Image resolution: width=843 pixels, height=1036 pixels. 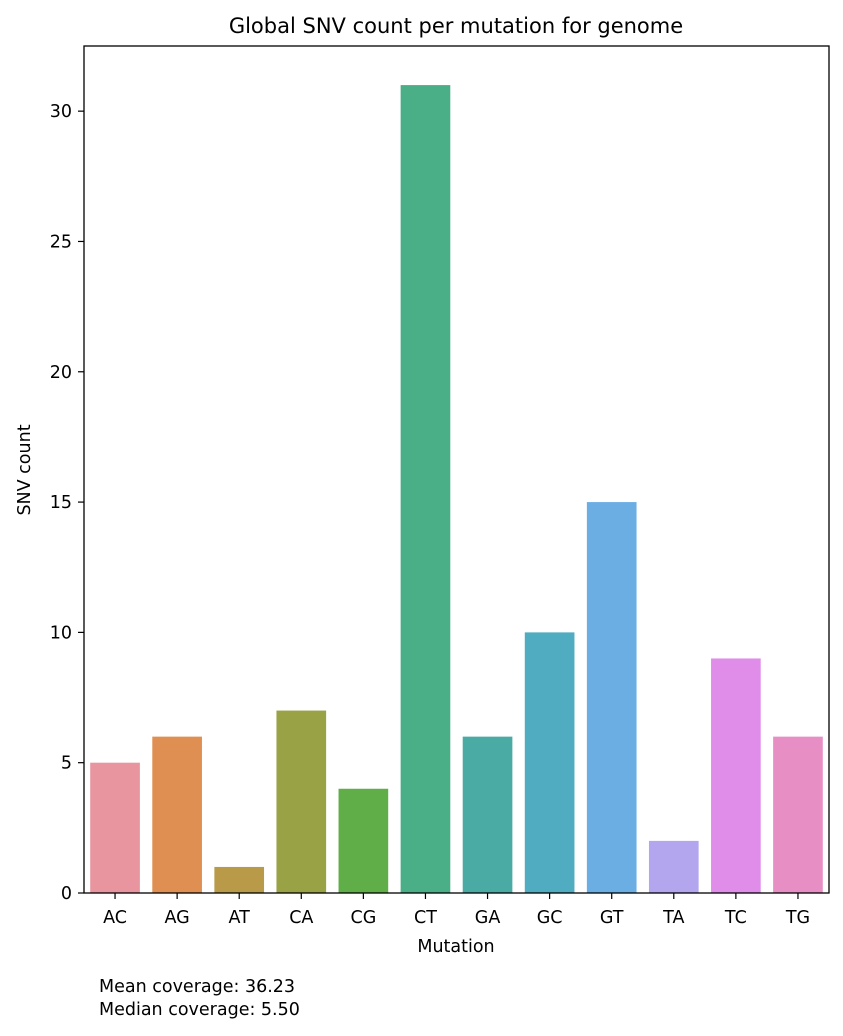 I want to click on y-axis-ticks: 0 5 10 15 20 25 30, so click(x=67, y=503).